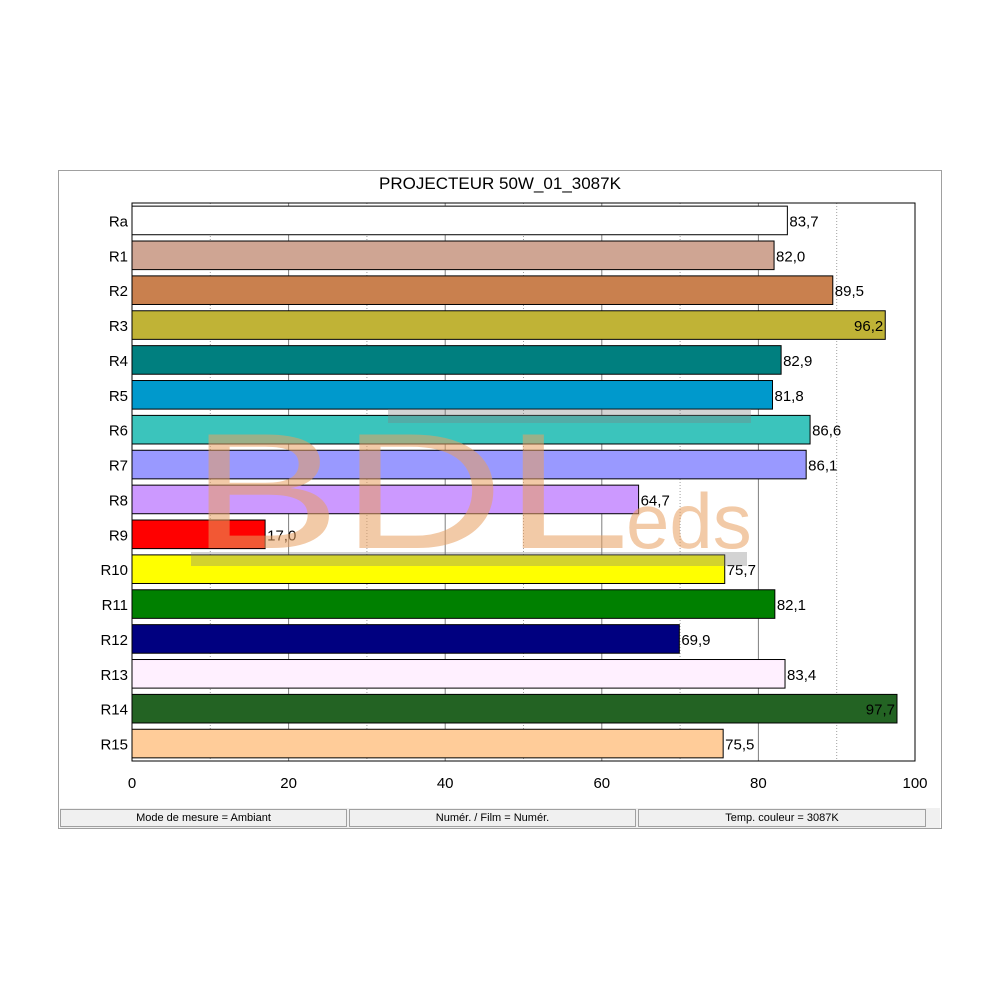 The width and height of the screenshot is (1000, 1000). Describe the element at coordinates (428, 569) in the screenshot. I see `bar-r10` at that location.